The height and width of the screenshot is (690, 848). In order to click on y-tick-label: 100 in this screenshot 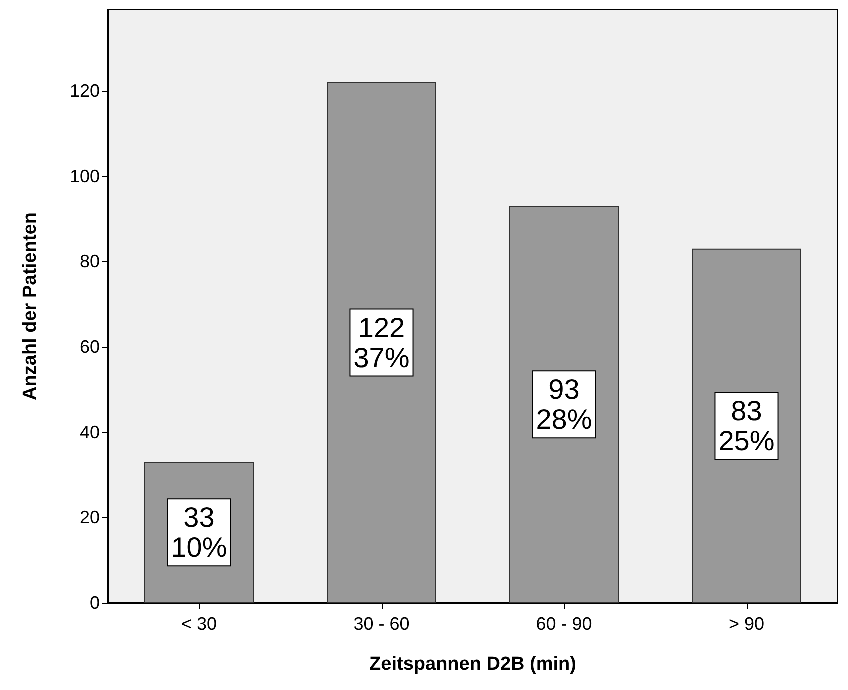, I will do `click(85, 176)`.